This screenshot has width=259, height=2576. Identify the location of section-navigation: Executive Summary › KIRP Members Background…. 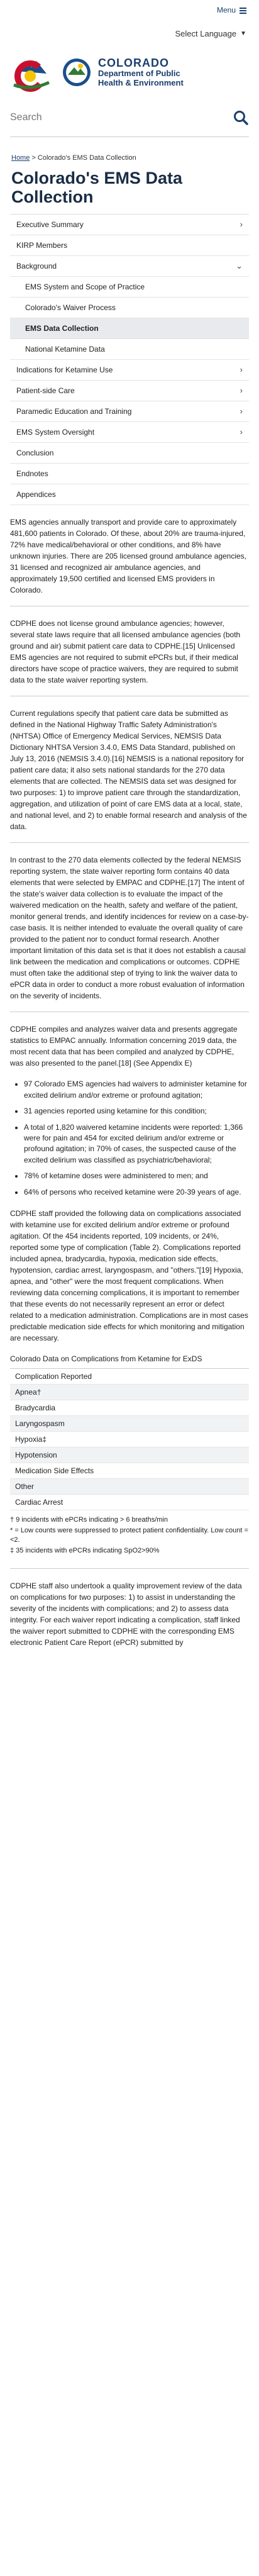
(129, 360).